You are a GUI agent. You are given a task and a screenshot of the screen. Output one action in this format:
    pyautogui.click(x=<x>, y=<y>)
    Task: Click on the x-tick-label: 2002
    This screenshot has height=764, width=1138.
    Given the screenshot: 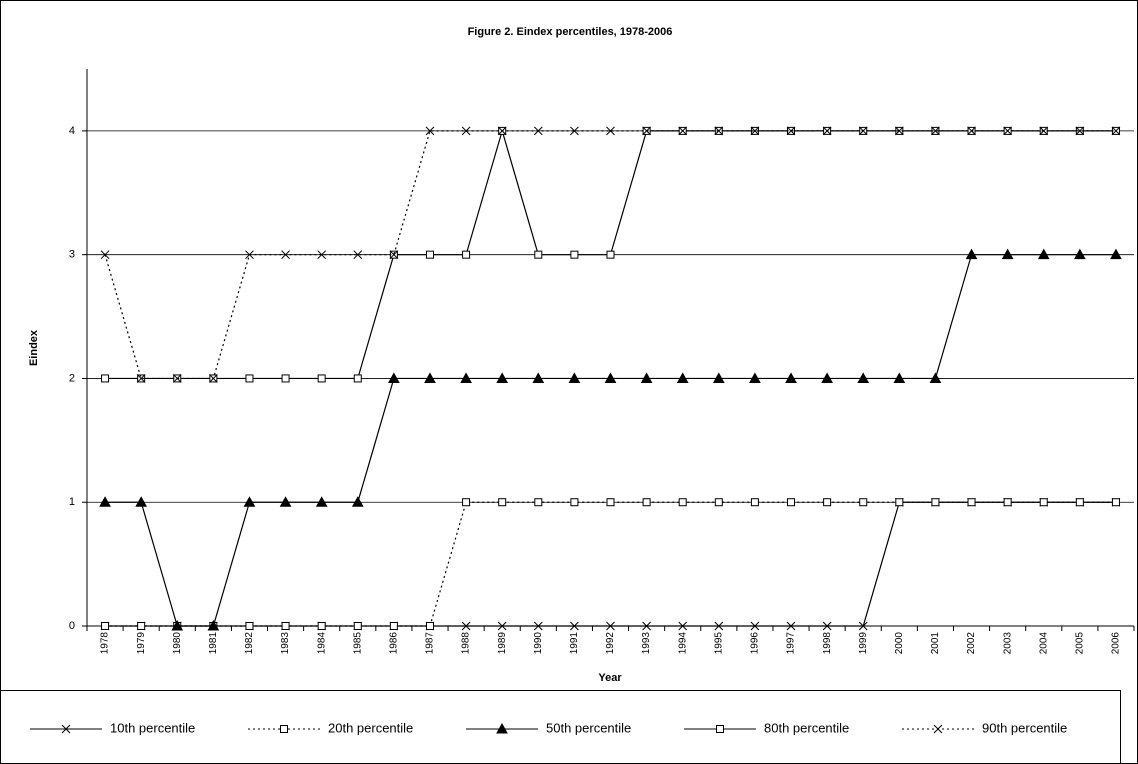 What is the action you would take?
    pyautogui.click(x=971, y=643)
    